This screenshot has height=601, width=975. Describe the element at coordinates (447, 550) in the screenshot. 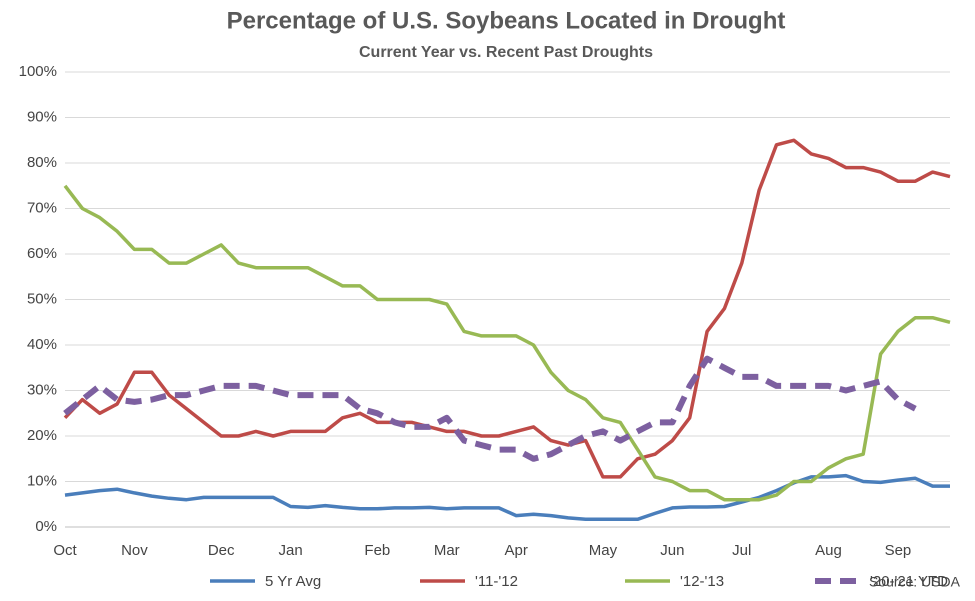

I see `x-tick-label: Mar` at that location.